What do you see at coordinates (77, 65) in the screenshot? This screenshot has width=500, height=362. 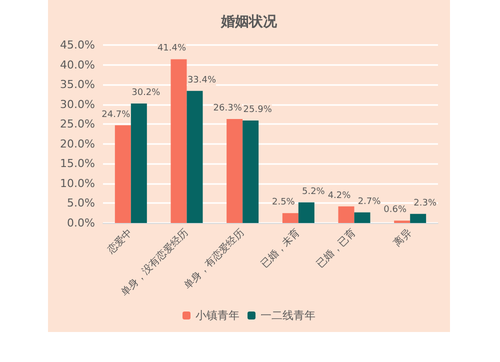 I see `y-tick-label: 40.0%` at bounding box center [77, 65].